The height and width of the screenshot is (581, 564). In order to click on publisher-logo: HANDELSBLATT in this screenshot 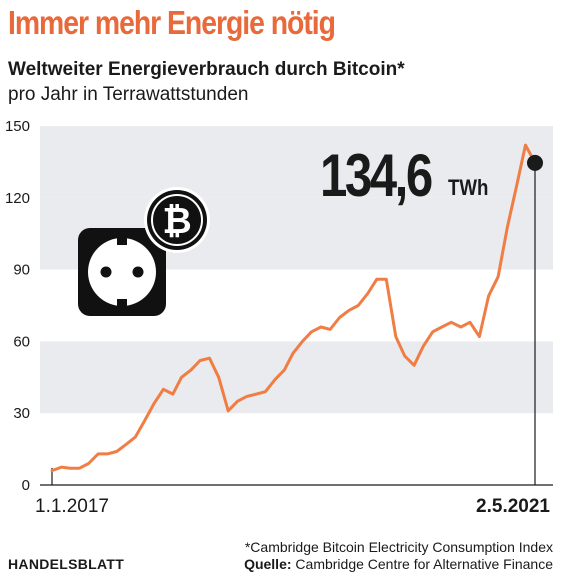, I will do `click(66, 564)`.